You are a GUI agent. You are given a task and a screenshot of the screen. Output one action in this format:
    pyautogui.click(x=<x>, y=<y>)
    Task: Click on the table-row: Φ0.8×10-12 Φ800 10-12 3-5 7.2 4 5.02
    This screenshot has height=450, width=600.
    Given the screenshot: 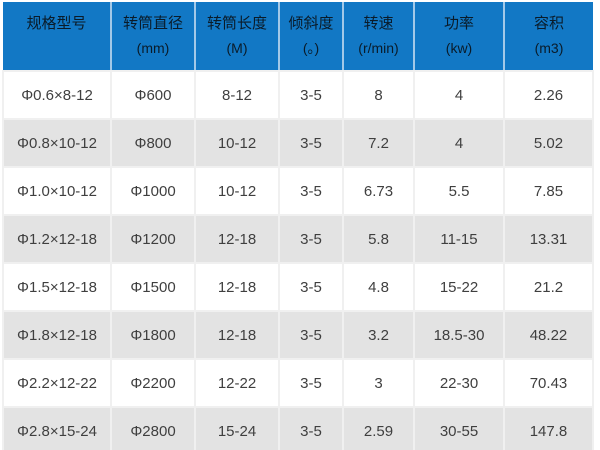 What is the action you would take?
    pyautogui.click(x=298, y=143)
    